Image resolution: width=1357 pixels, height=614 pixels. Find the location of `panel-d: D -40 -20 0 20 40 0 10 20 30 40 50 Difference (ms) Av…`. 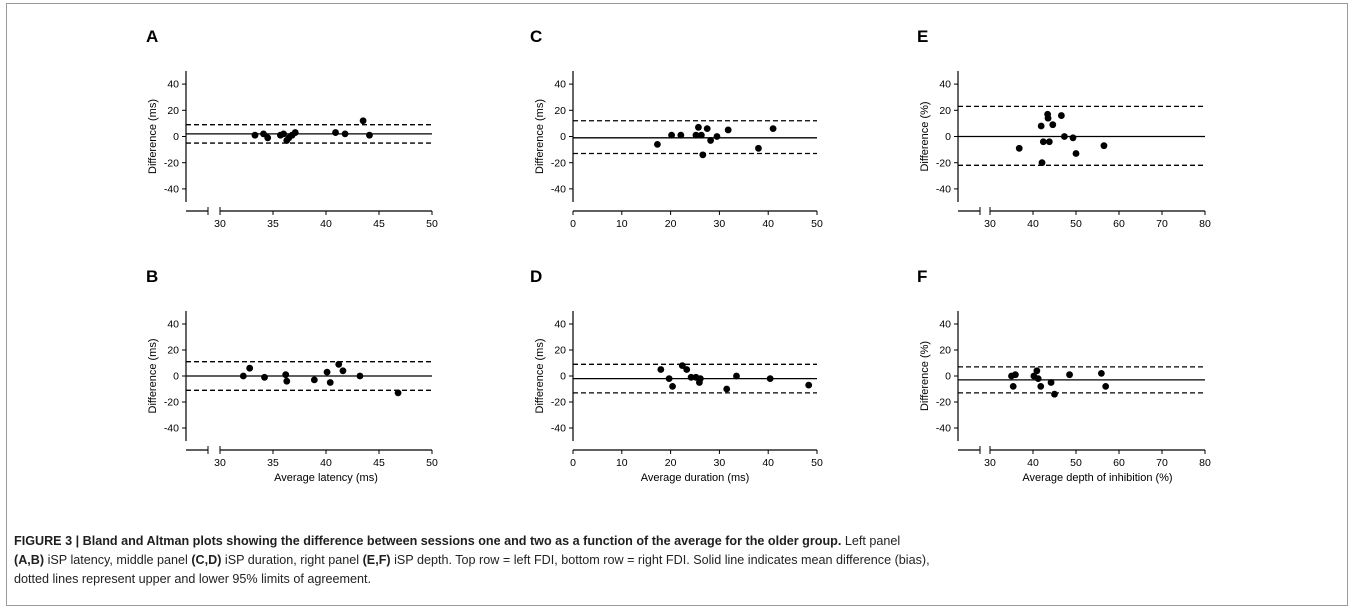

panel-d: D -40 -20 0 20 40 0 10 20 30 40 50 Difference (ms) Av… is located at coordinates (676, 375).